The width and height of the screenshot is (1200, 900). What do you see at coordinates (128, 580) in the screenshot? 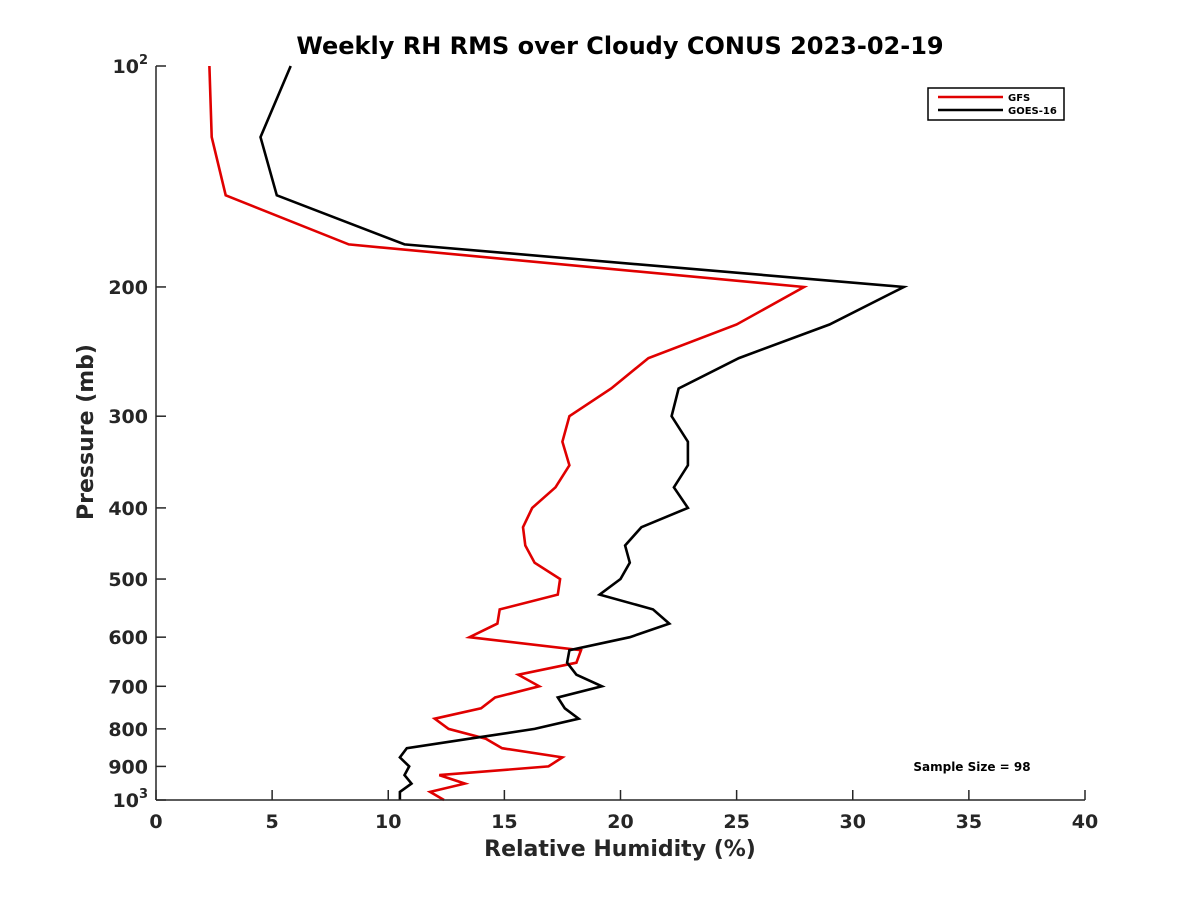
I see `y-tick-label: 500` at bounding box center [128, 580].